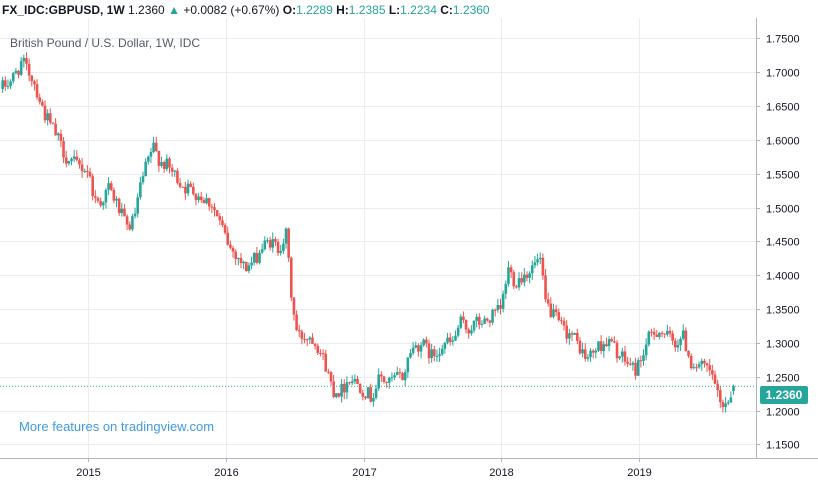 This screenshot has width=818, height=489. Describe the element at coordinates (501, 473) in the screenshot. I see `x-tick-label: 2018` at that location.